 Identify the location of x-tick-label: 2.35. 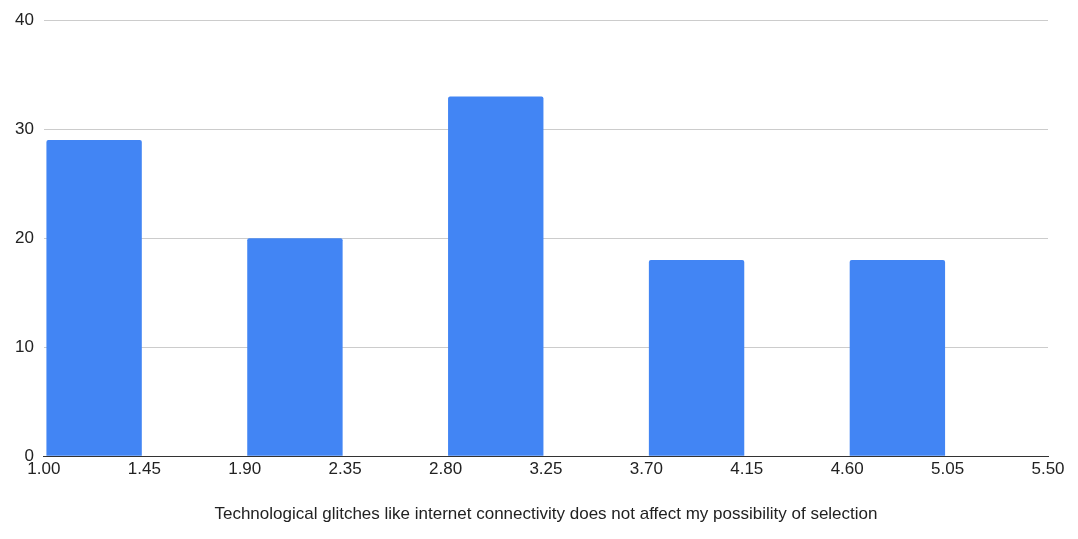
(345, 469).